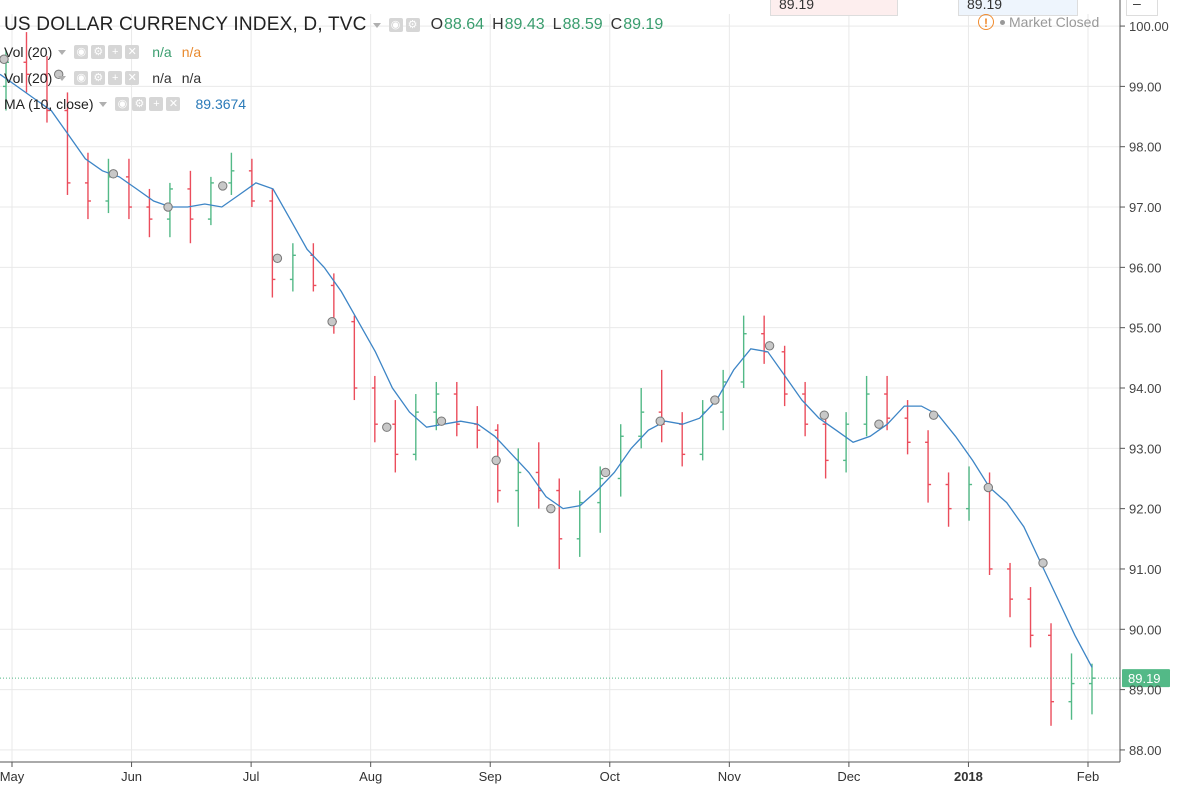 The image size is (1179, 788). Describe the element at coordinates (1149, 26) in the screenshot. I see `y-tick-label: 100.00` at that location.